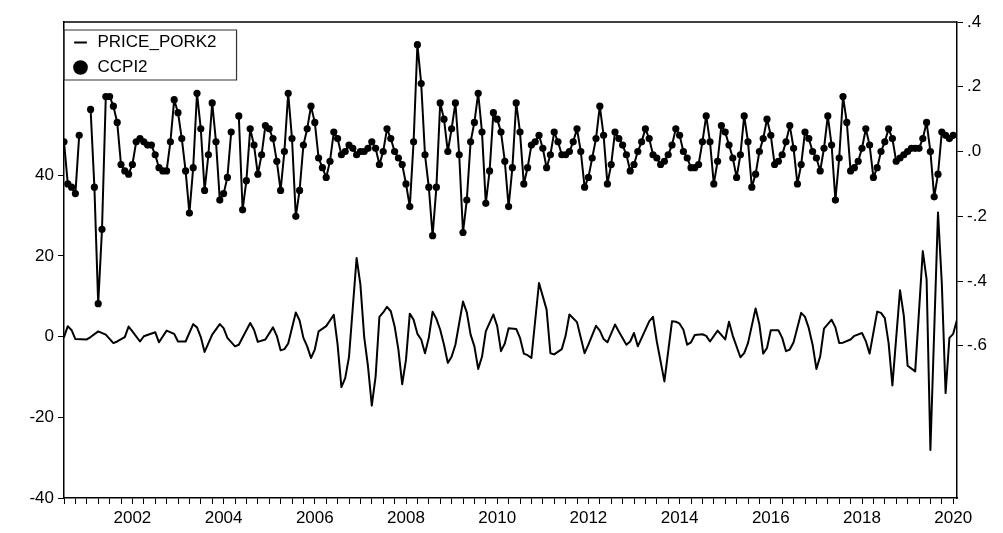 The image size is (1003, 533). What do you see at coordinates (132, 517) in the screenshot?
I see `x-tick-label: 2002` at bounding box center [132, 517].